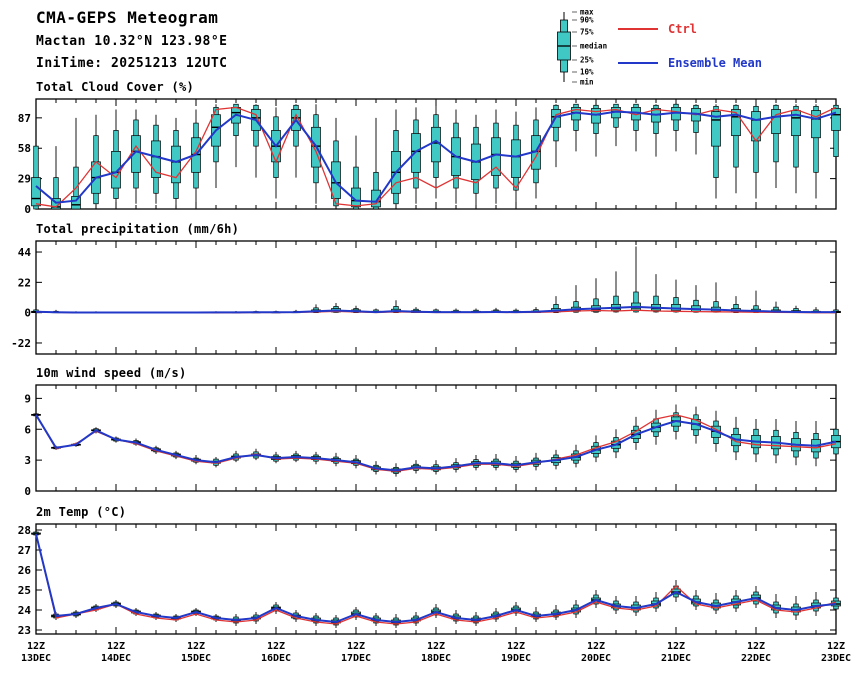 The height and width of the screenshot is (673, 860). I want to click on svg-text: 25, so click(24, 590).